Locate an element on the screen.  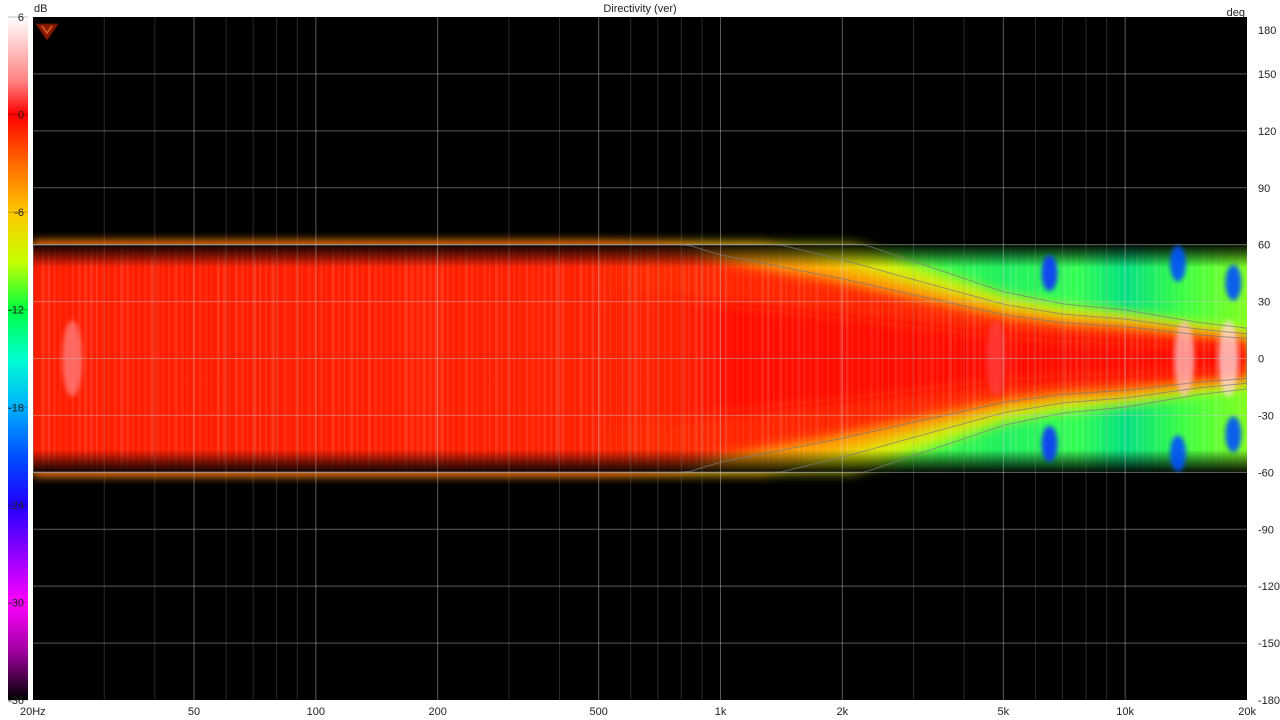
x-tick-label: 1k is located at coordinates (721, 712).